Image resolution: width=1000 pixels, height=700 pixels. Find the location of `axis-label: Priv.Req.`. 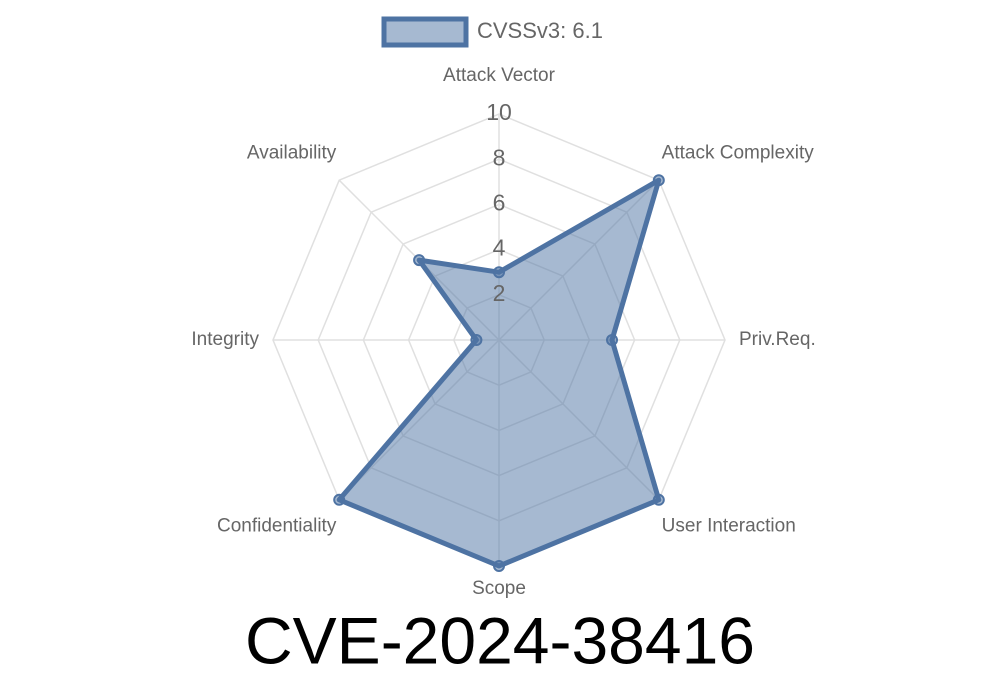

axis-label: Priv.Req. is located at coordinates (777, 339).